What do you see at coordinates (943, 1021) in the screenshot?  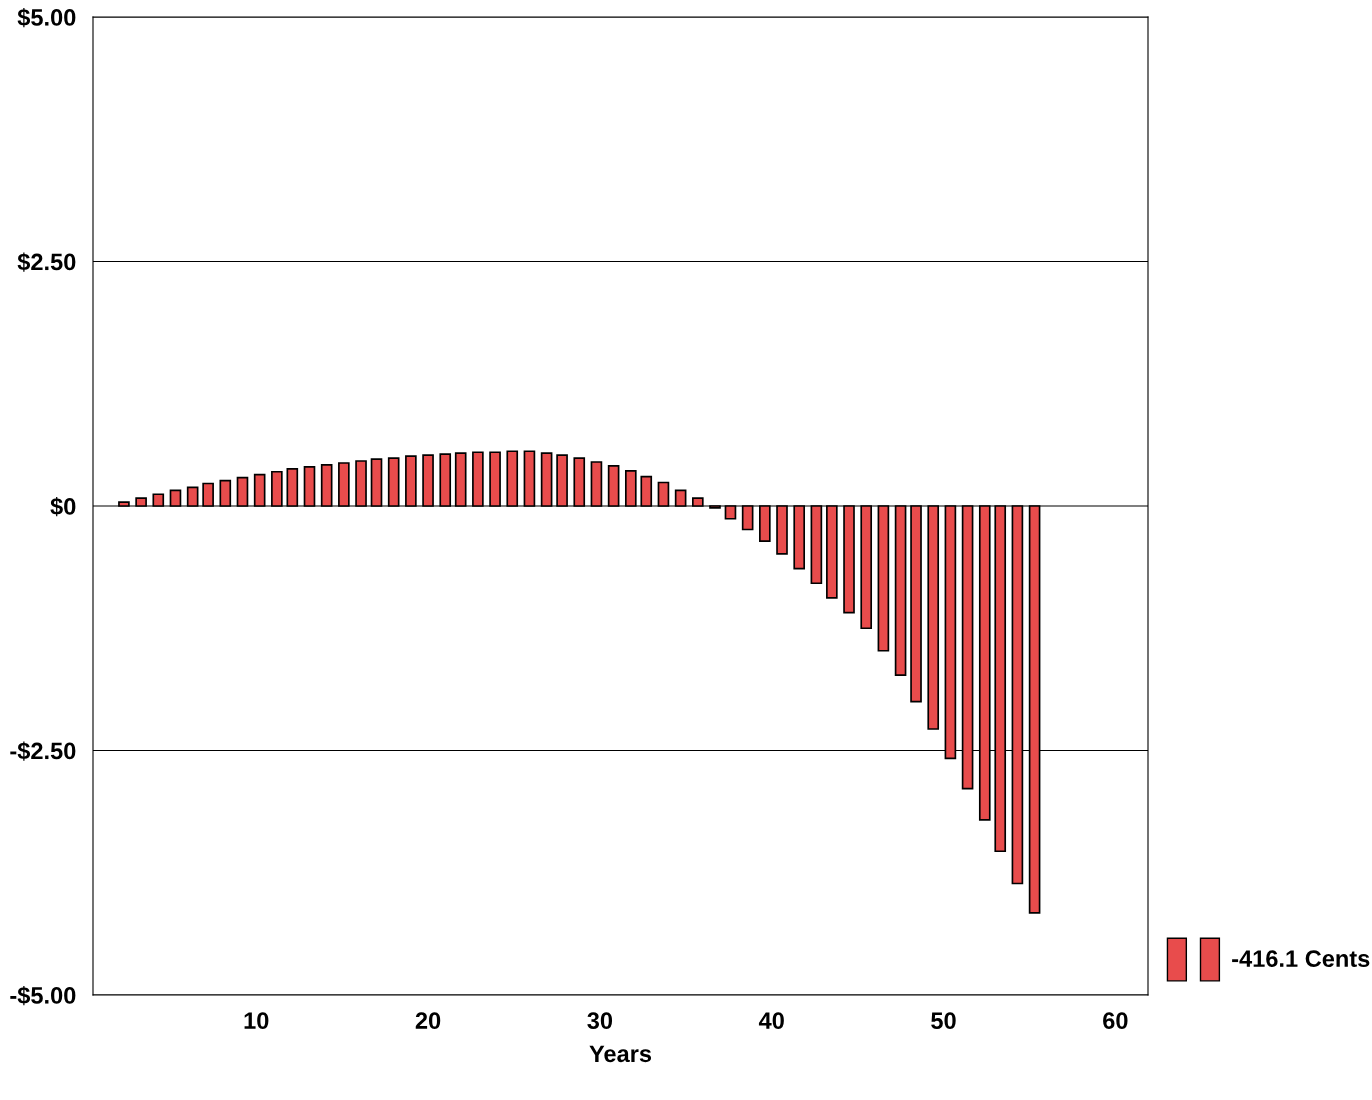 I see `x-tick-label: 50` at bounding box center [943, 1021].